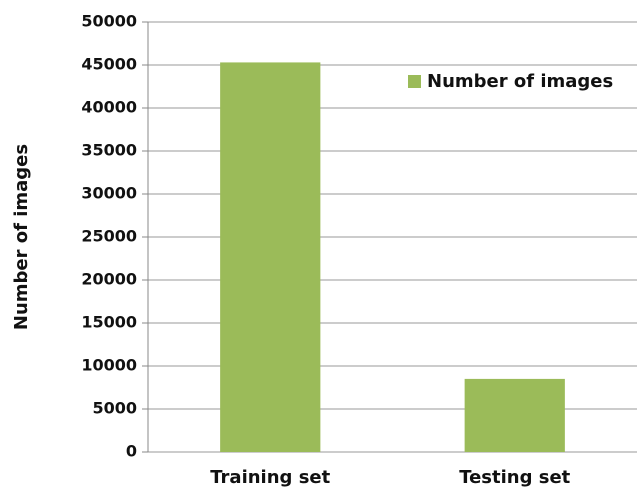 This screenshot has height=491, width=637. What do you see at coordinates (109, 236) in the screenshot?
I see `y-tick-label: 25000` at bounding box center [109, 236].